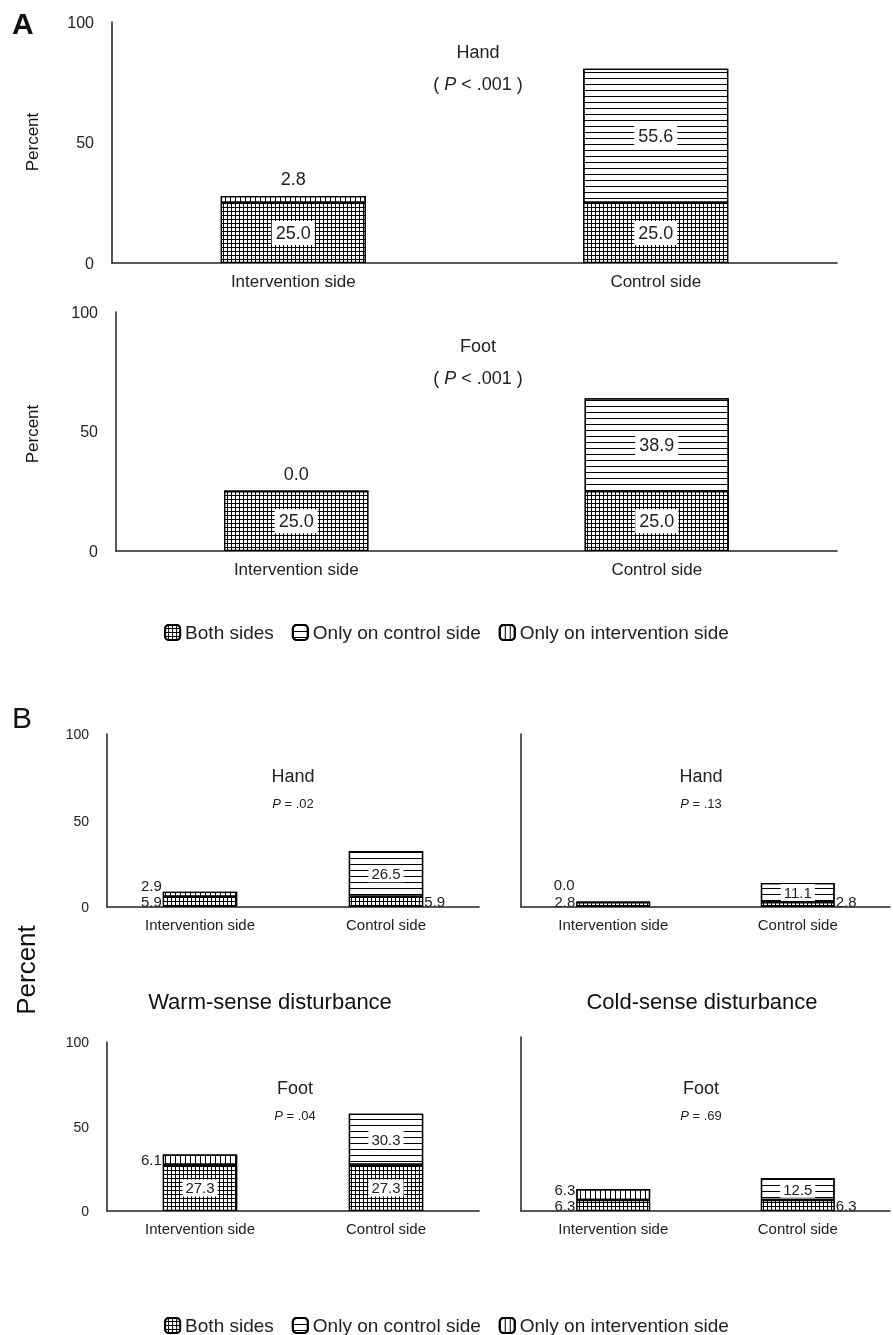 The height and width of the screenshot is (1335, 893). Describe the element at coordinates (151, 885) in the screenshot. I see `data-label: 2.9` at that location.